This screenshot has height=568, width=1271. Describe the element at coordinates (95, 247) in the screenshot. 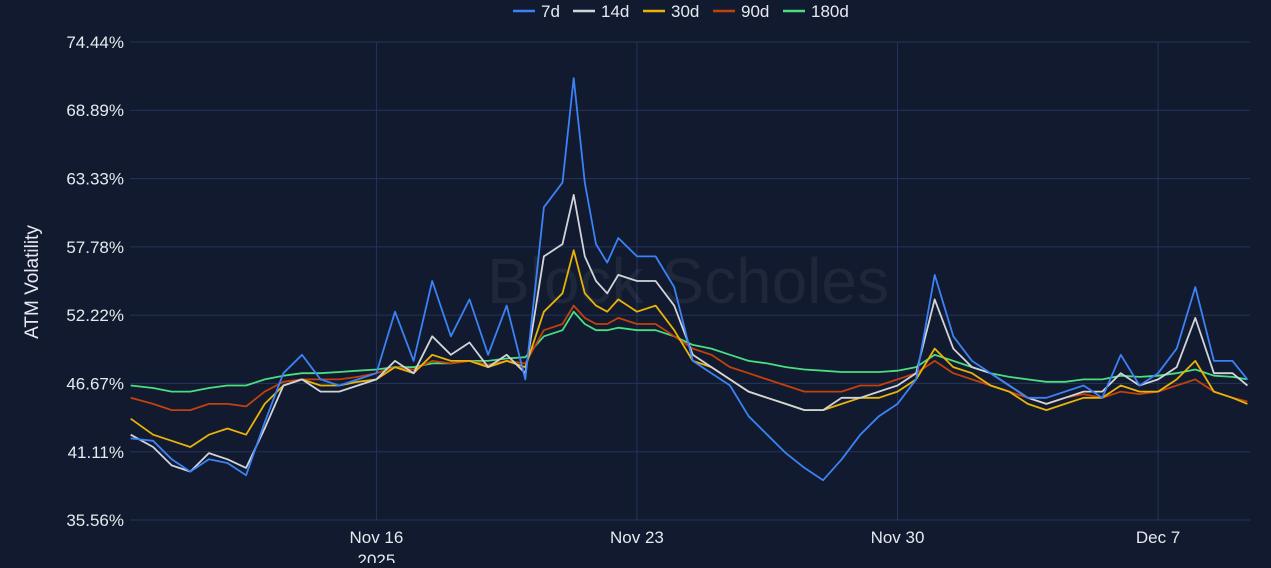

I see `y-tick-label: 57.78%` at that location.